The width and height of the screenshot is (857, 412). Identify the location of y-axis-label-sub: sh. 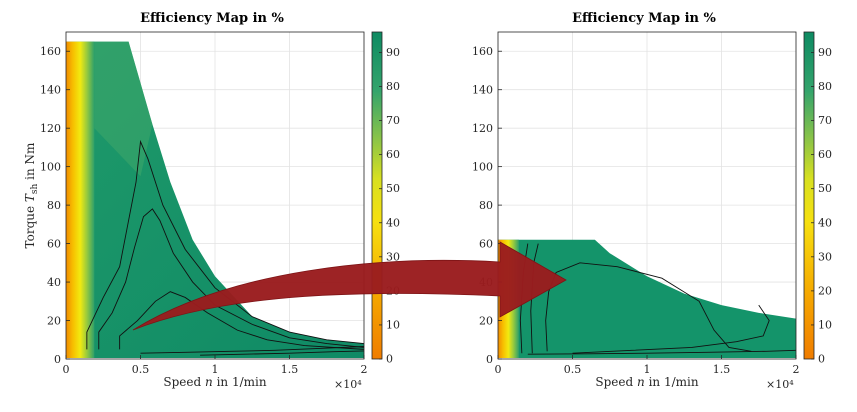
(35, 188).